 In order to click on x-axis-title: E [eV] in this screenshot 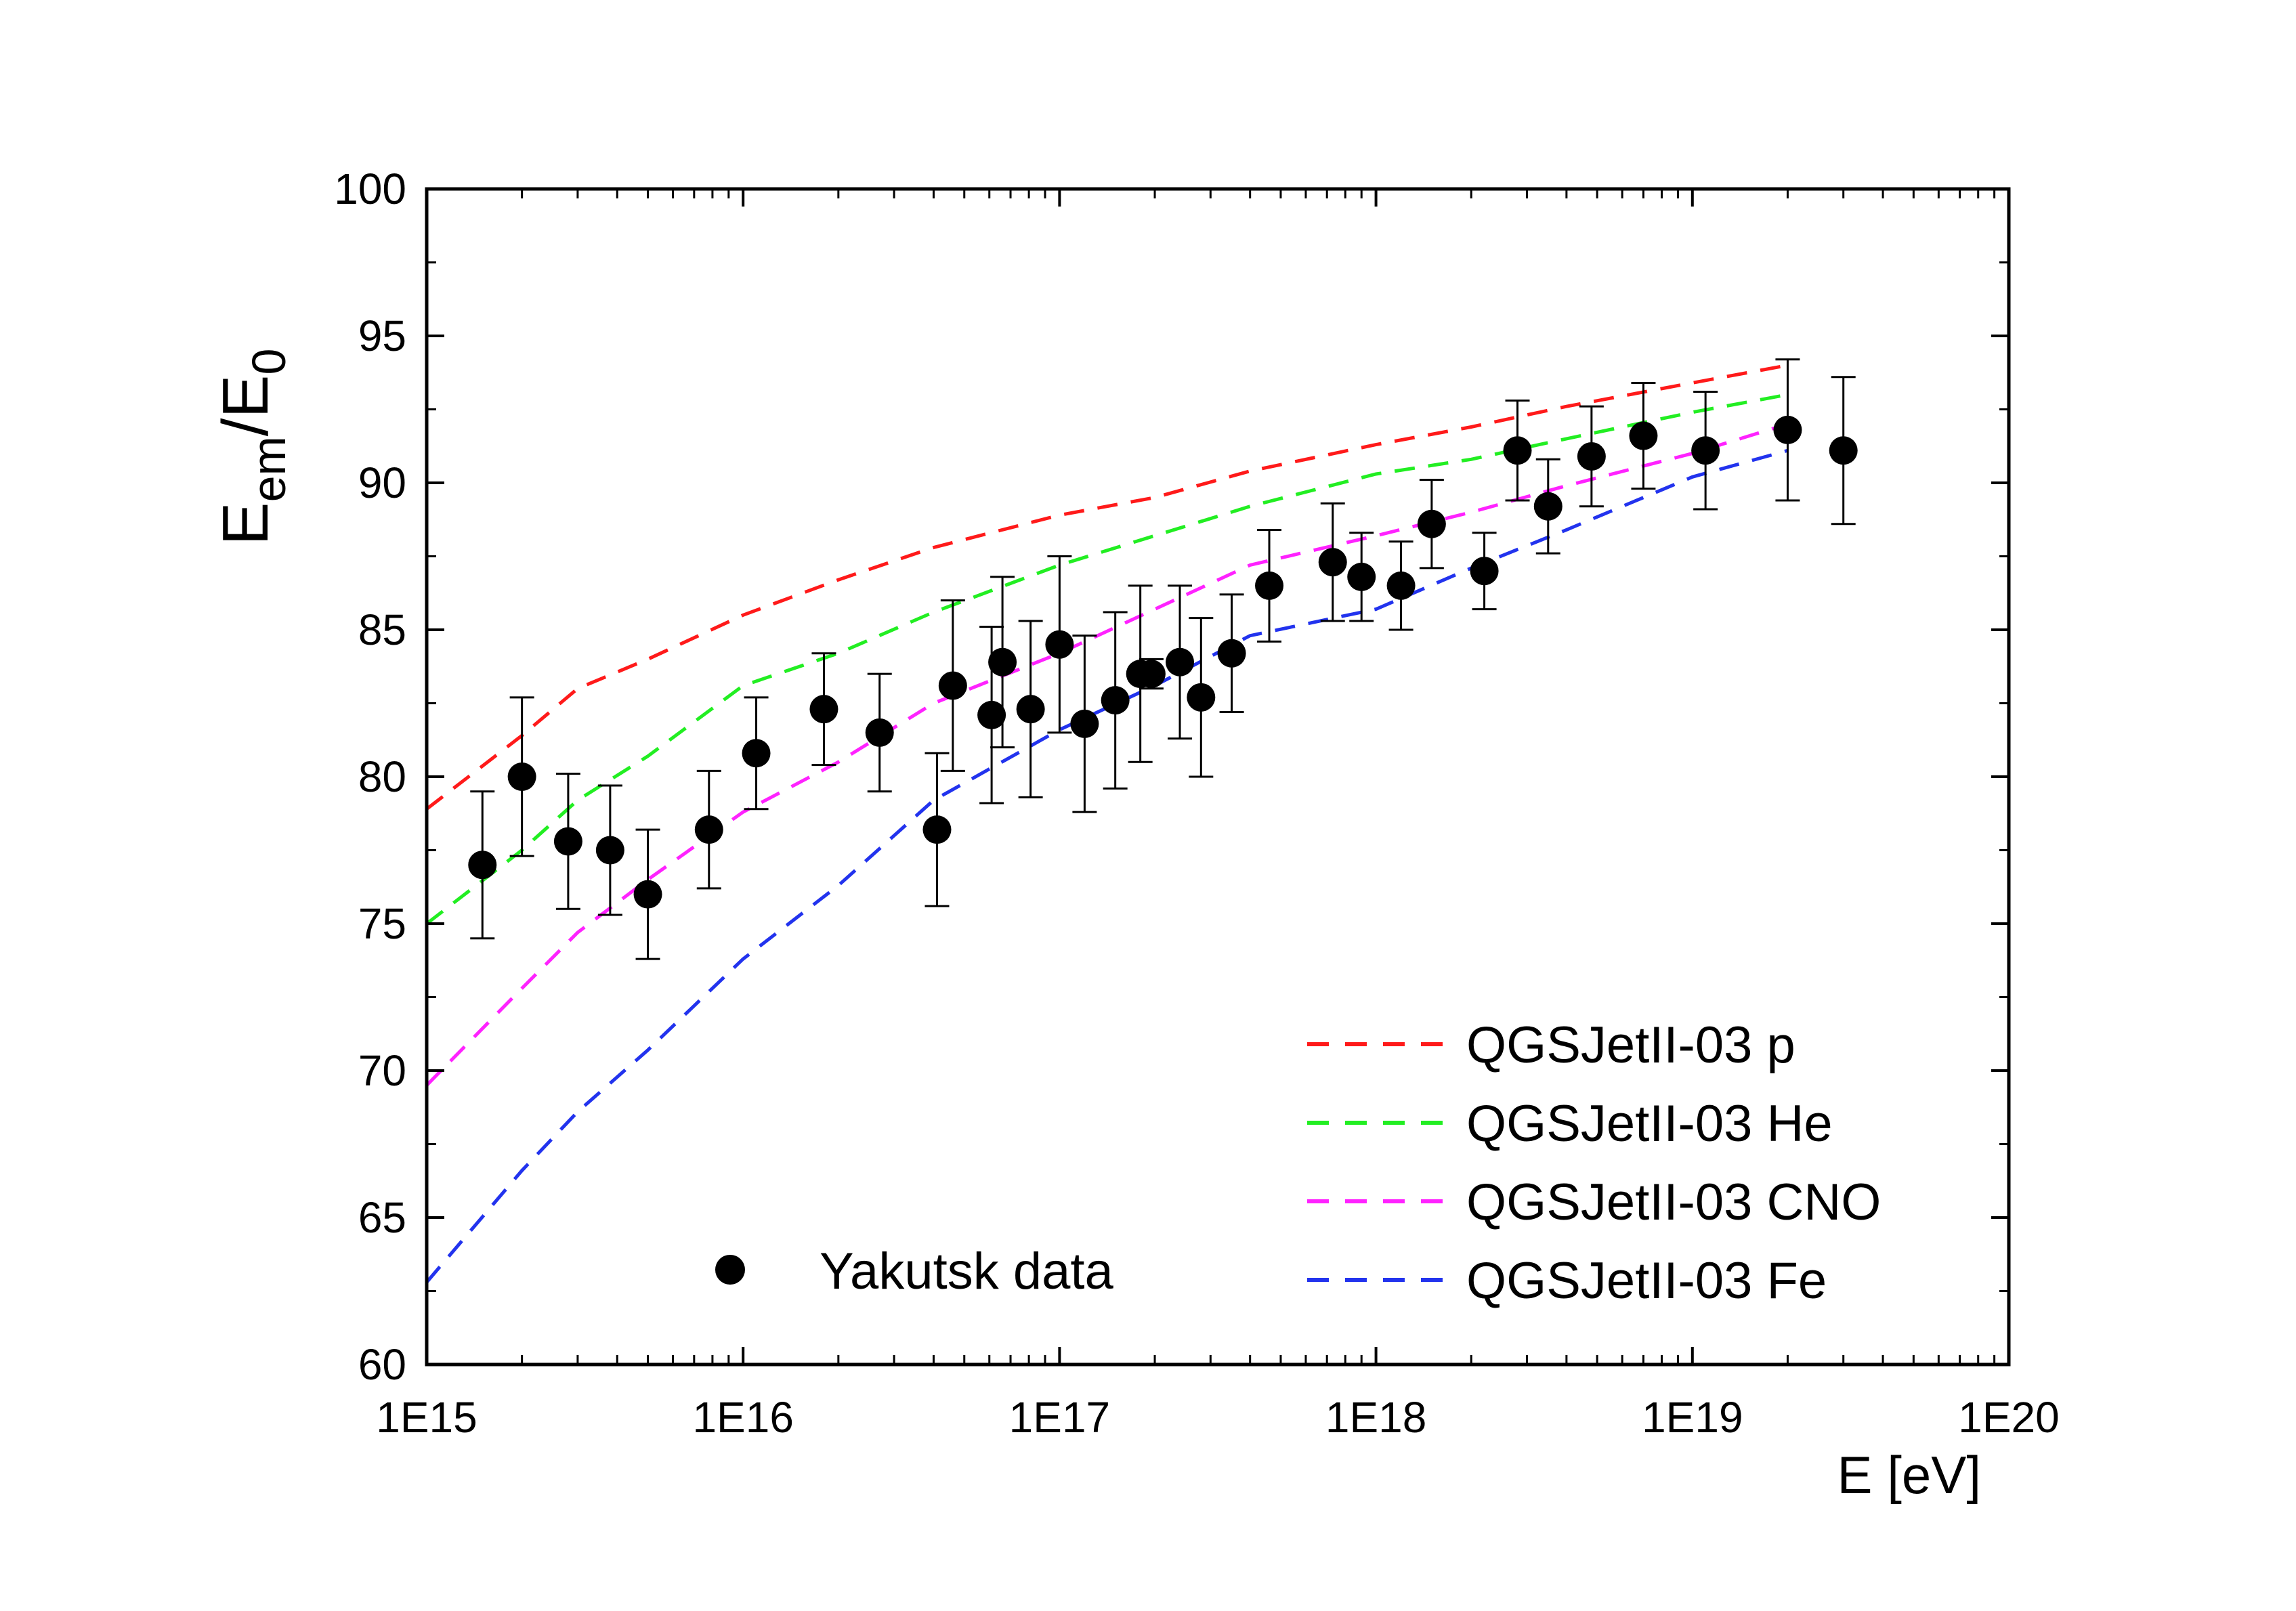, I will do `click(1909, 1475)`.